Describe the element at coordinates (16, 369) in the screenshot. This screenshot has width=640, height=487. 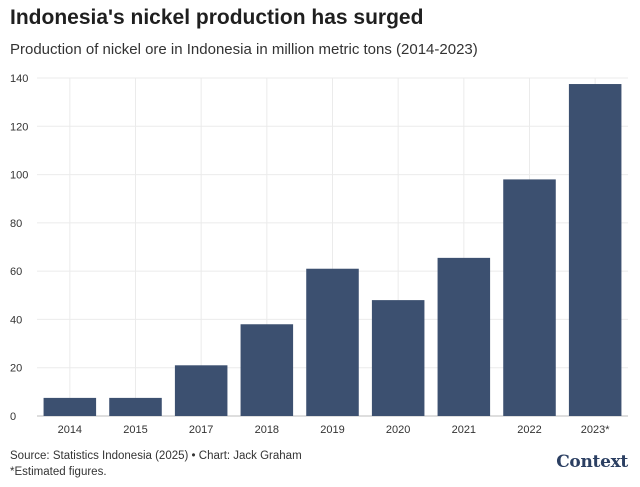
I see `y-tick-label: 20` at that location.